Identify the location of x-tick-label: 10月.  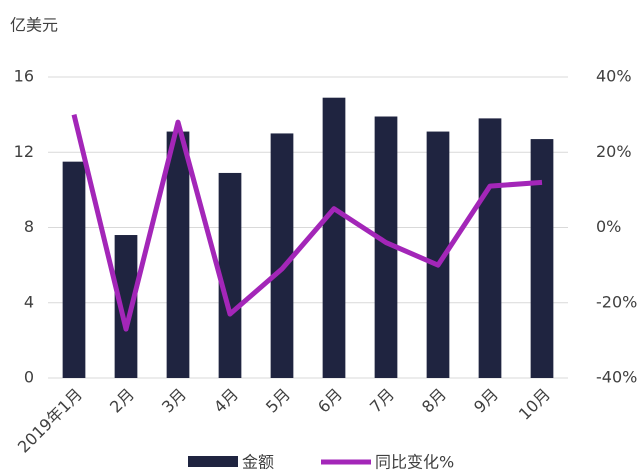
(534, 404).